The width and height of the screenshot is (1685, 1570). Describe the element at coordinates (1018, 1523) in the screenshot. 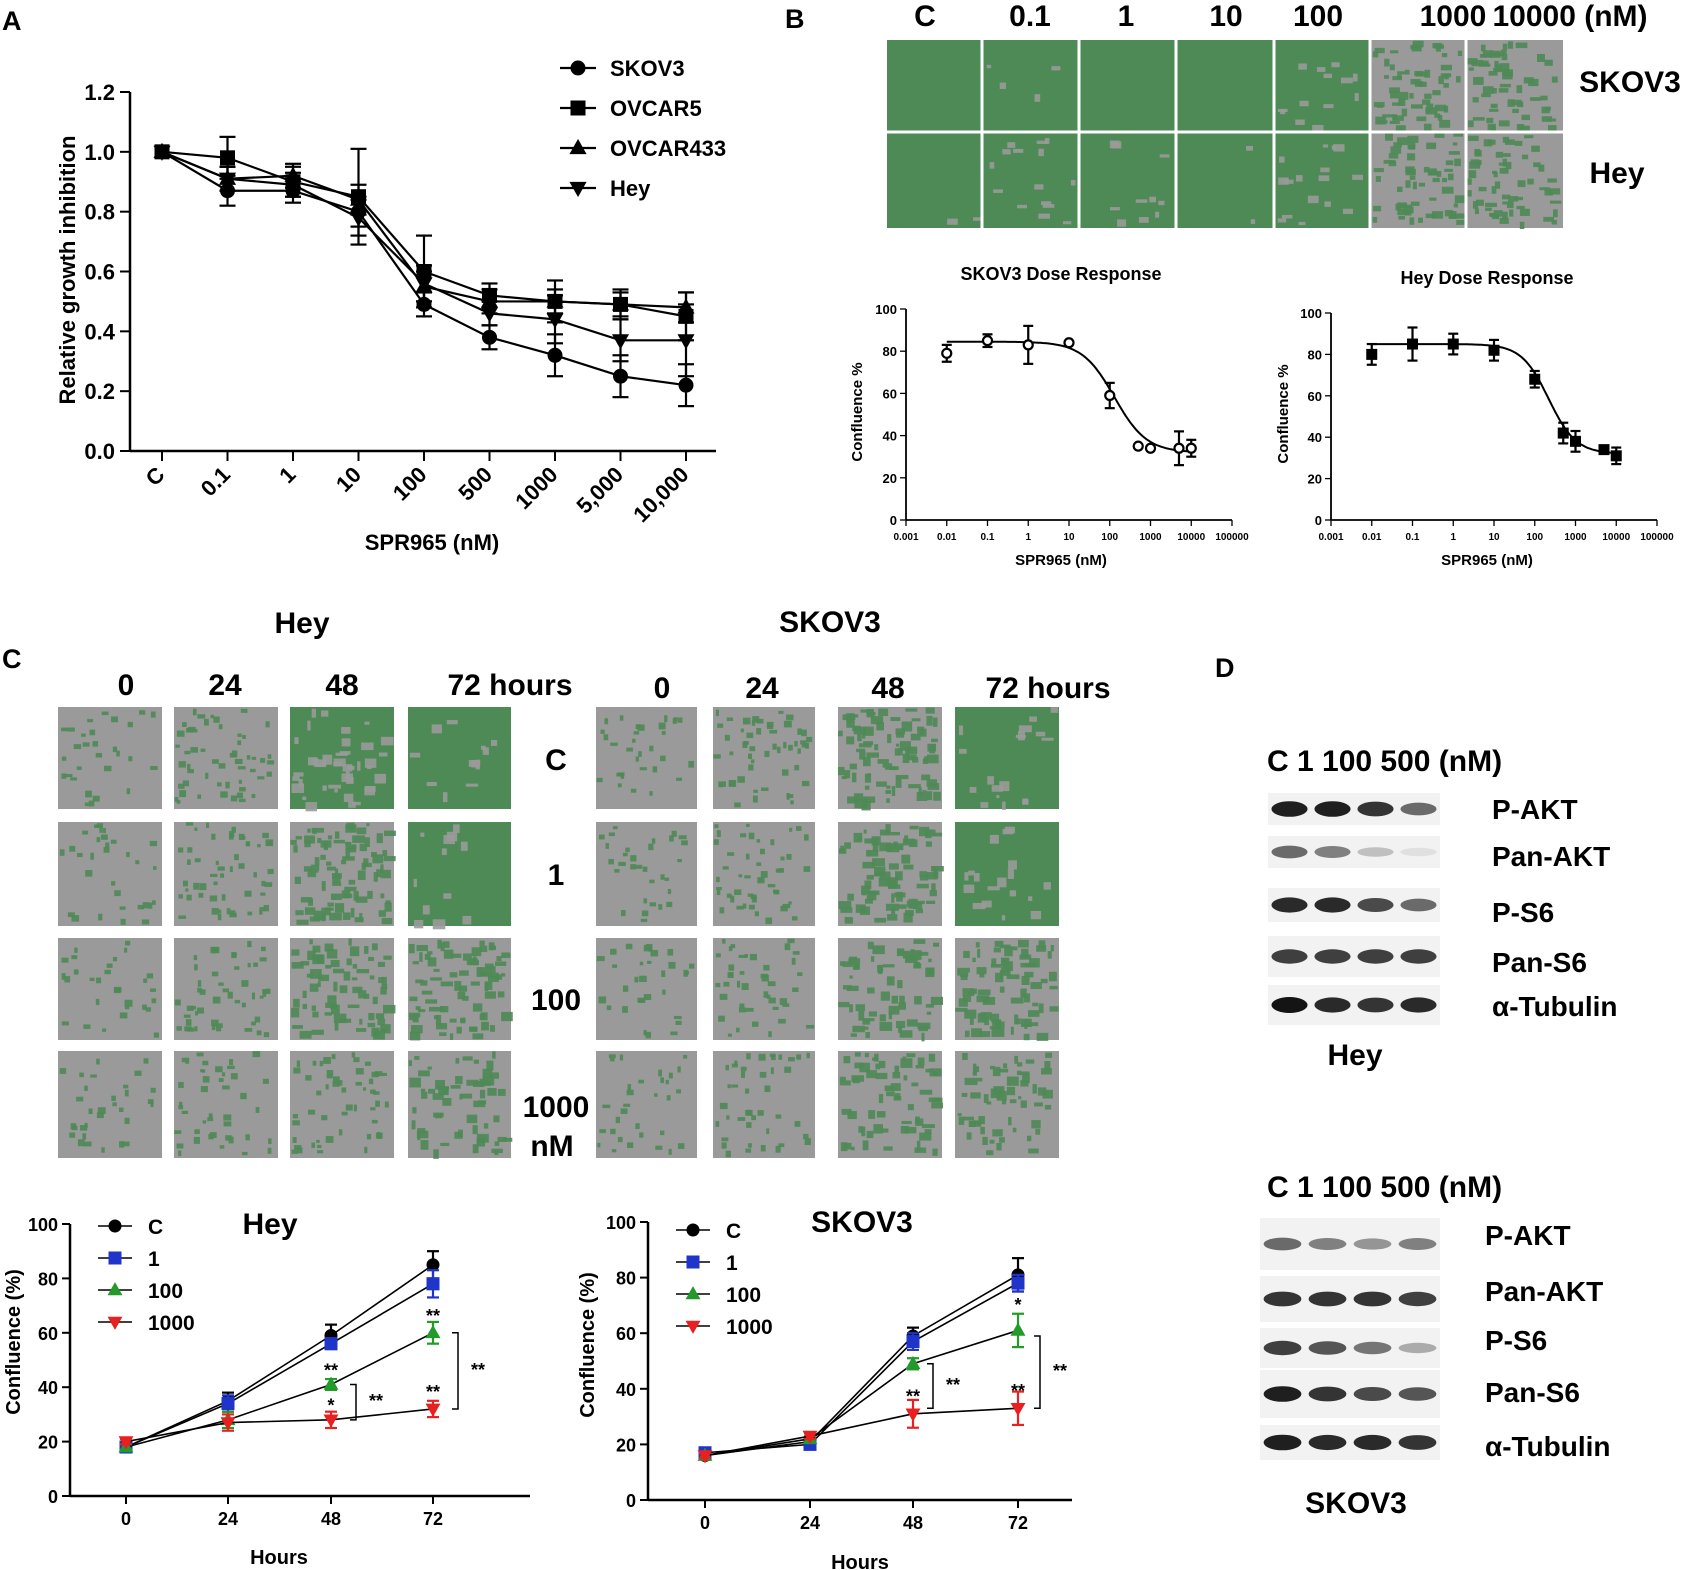

I see `time-x-tick-label: 72` at that location.